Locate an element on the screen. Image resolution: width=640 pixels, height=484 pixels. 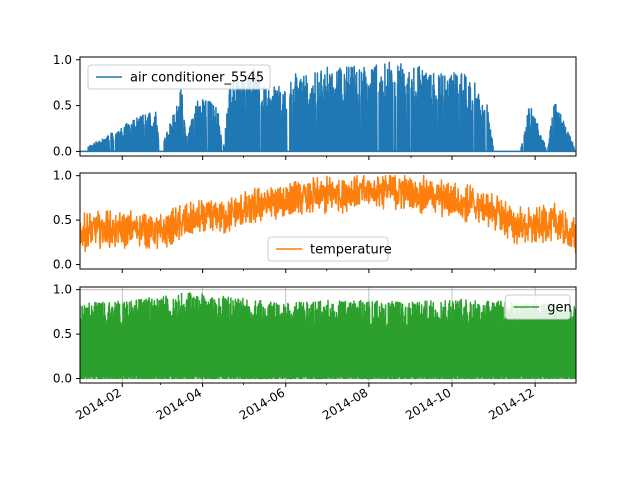
xtick-label: 2014-10 is located at coordinates (428, 403).